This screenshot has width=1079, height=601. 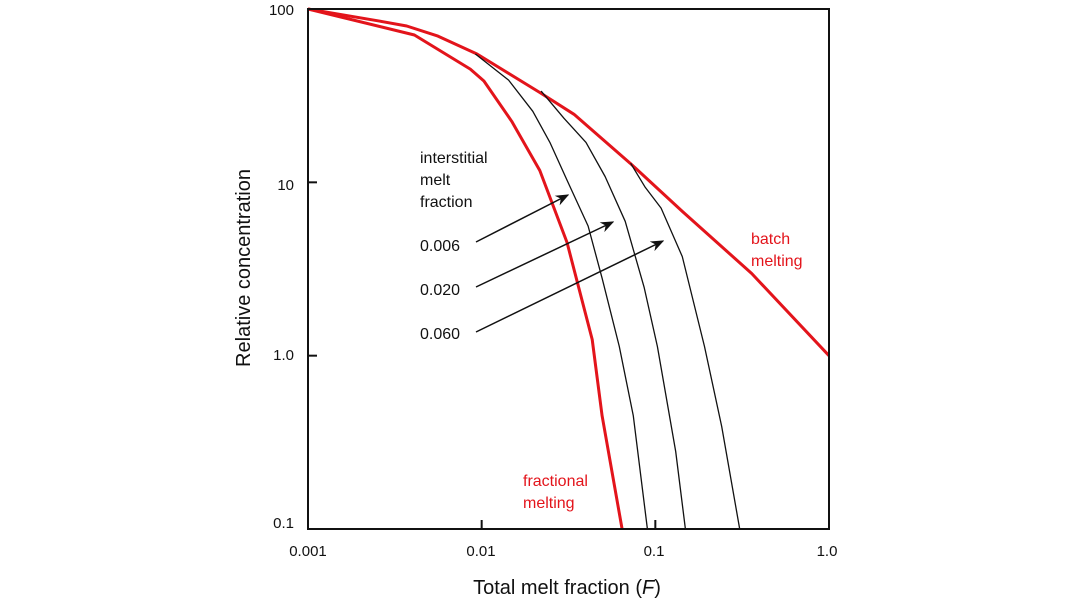 I want to click on legend-title-line: interstitial, so click(x=454, y=158).